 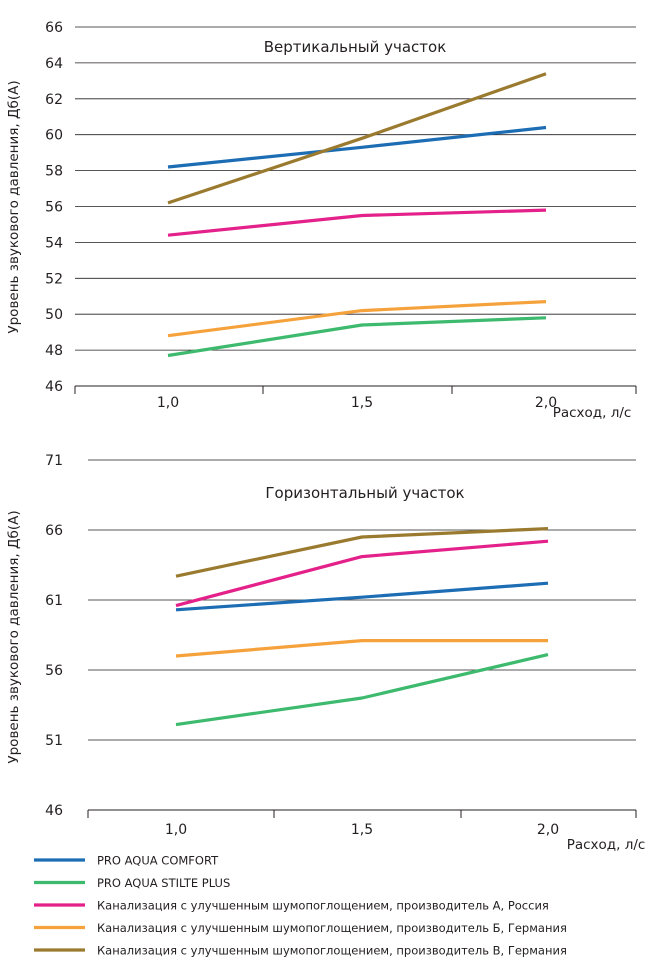 What do you see at coordinates (364, 493) in the screenshot?
I see `horizontal-chart-title: Горизонтальный участок` at bounding box center [364, 493].